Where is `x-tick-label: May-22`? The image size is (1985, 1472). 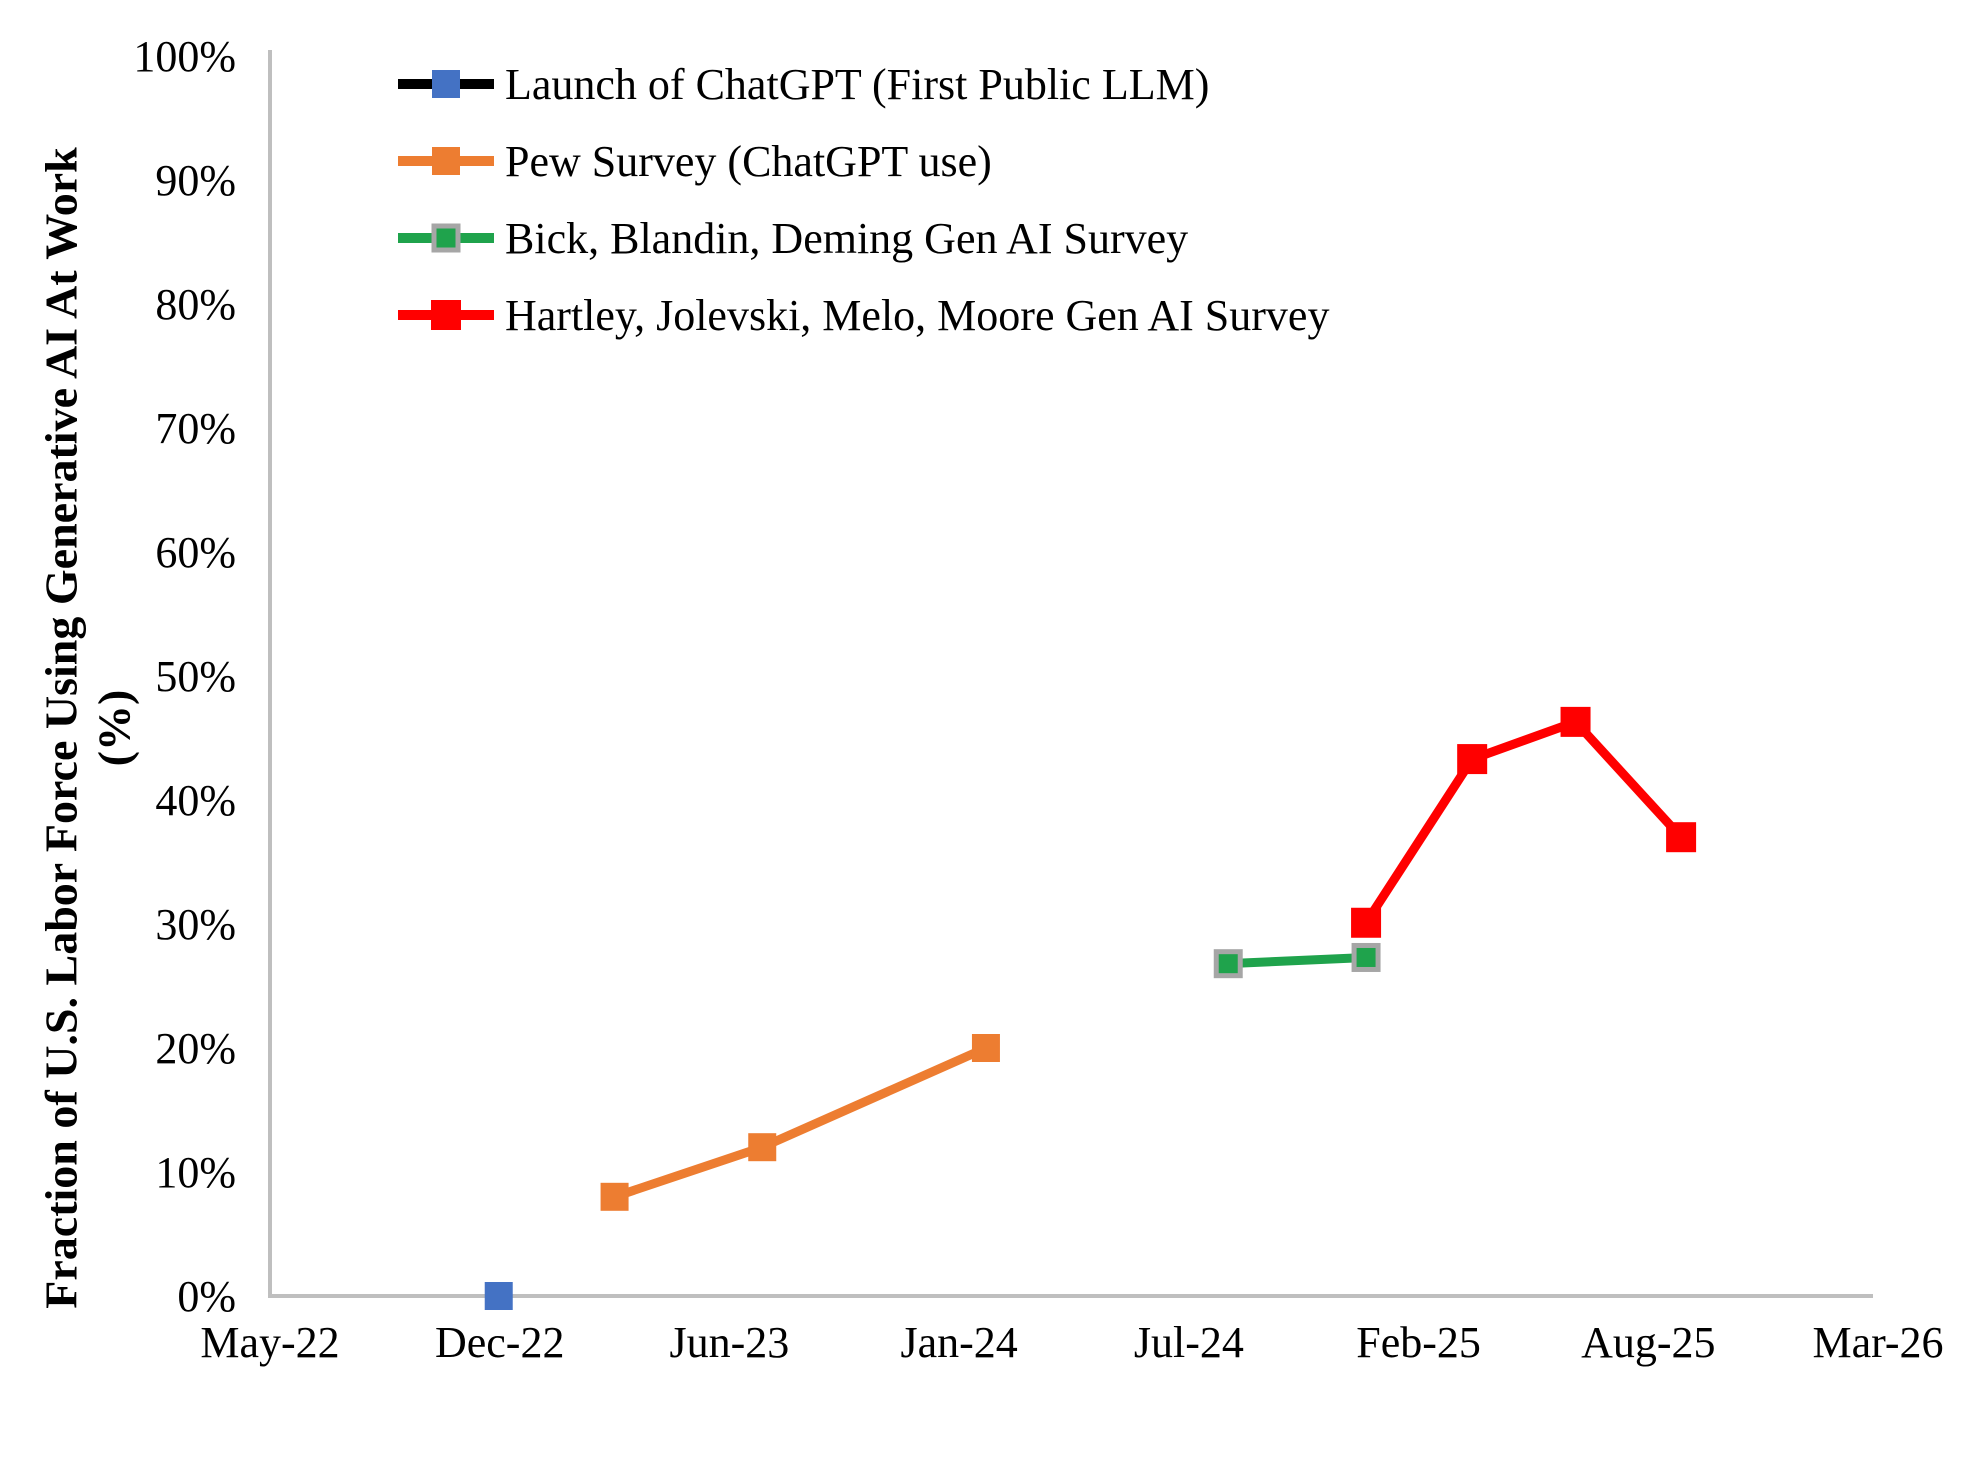 x-tick-label: May-22 is located at coordinates (269, 1342).